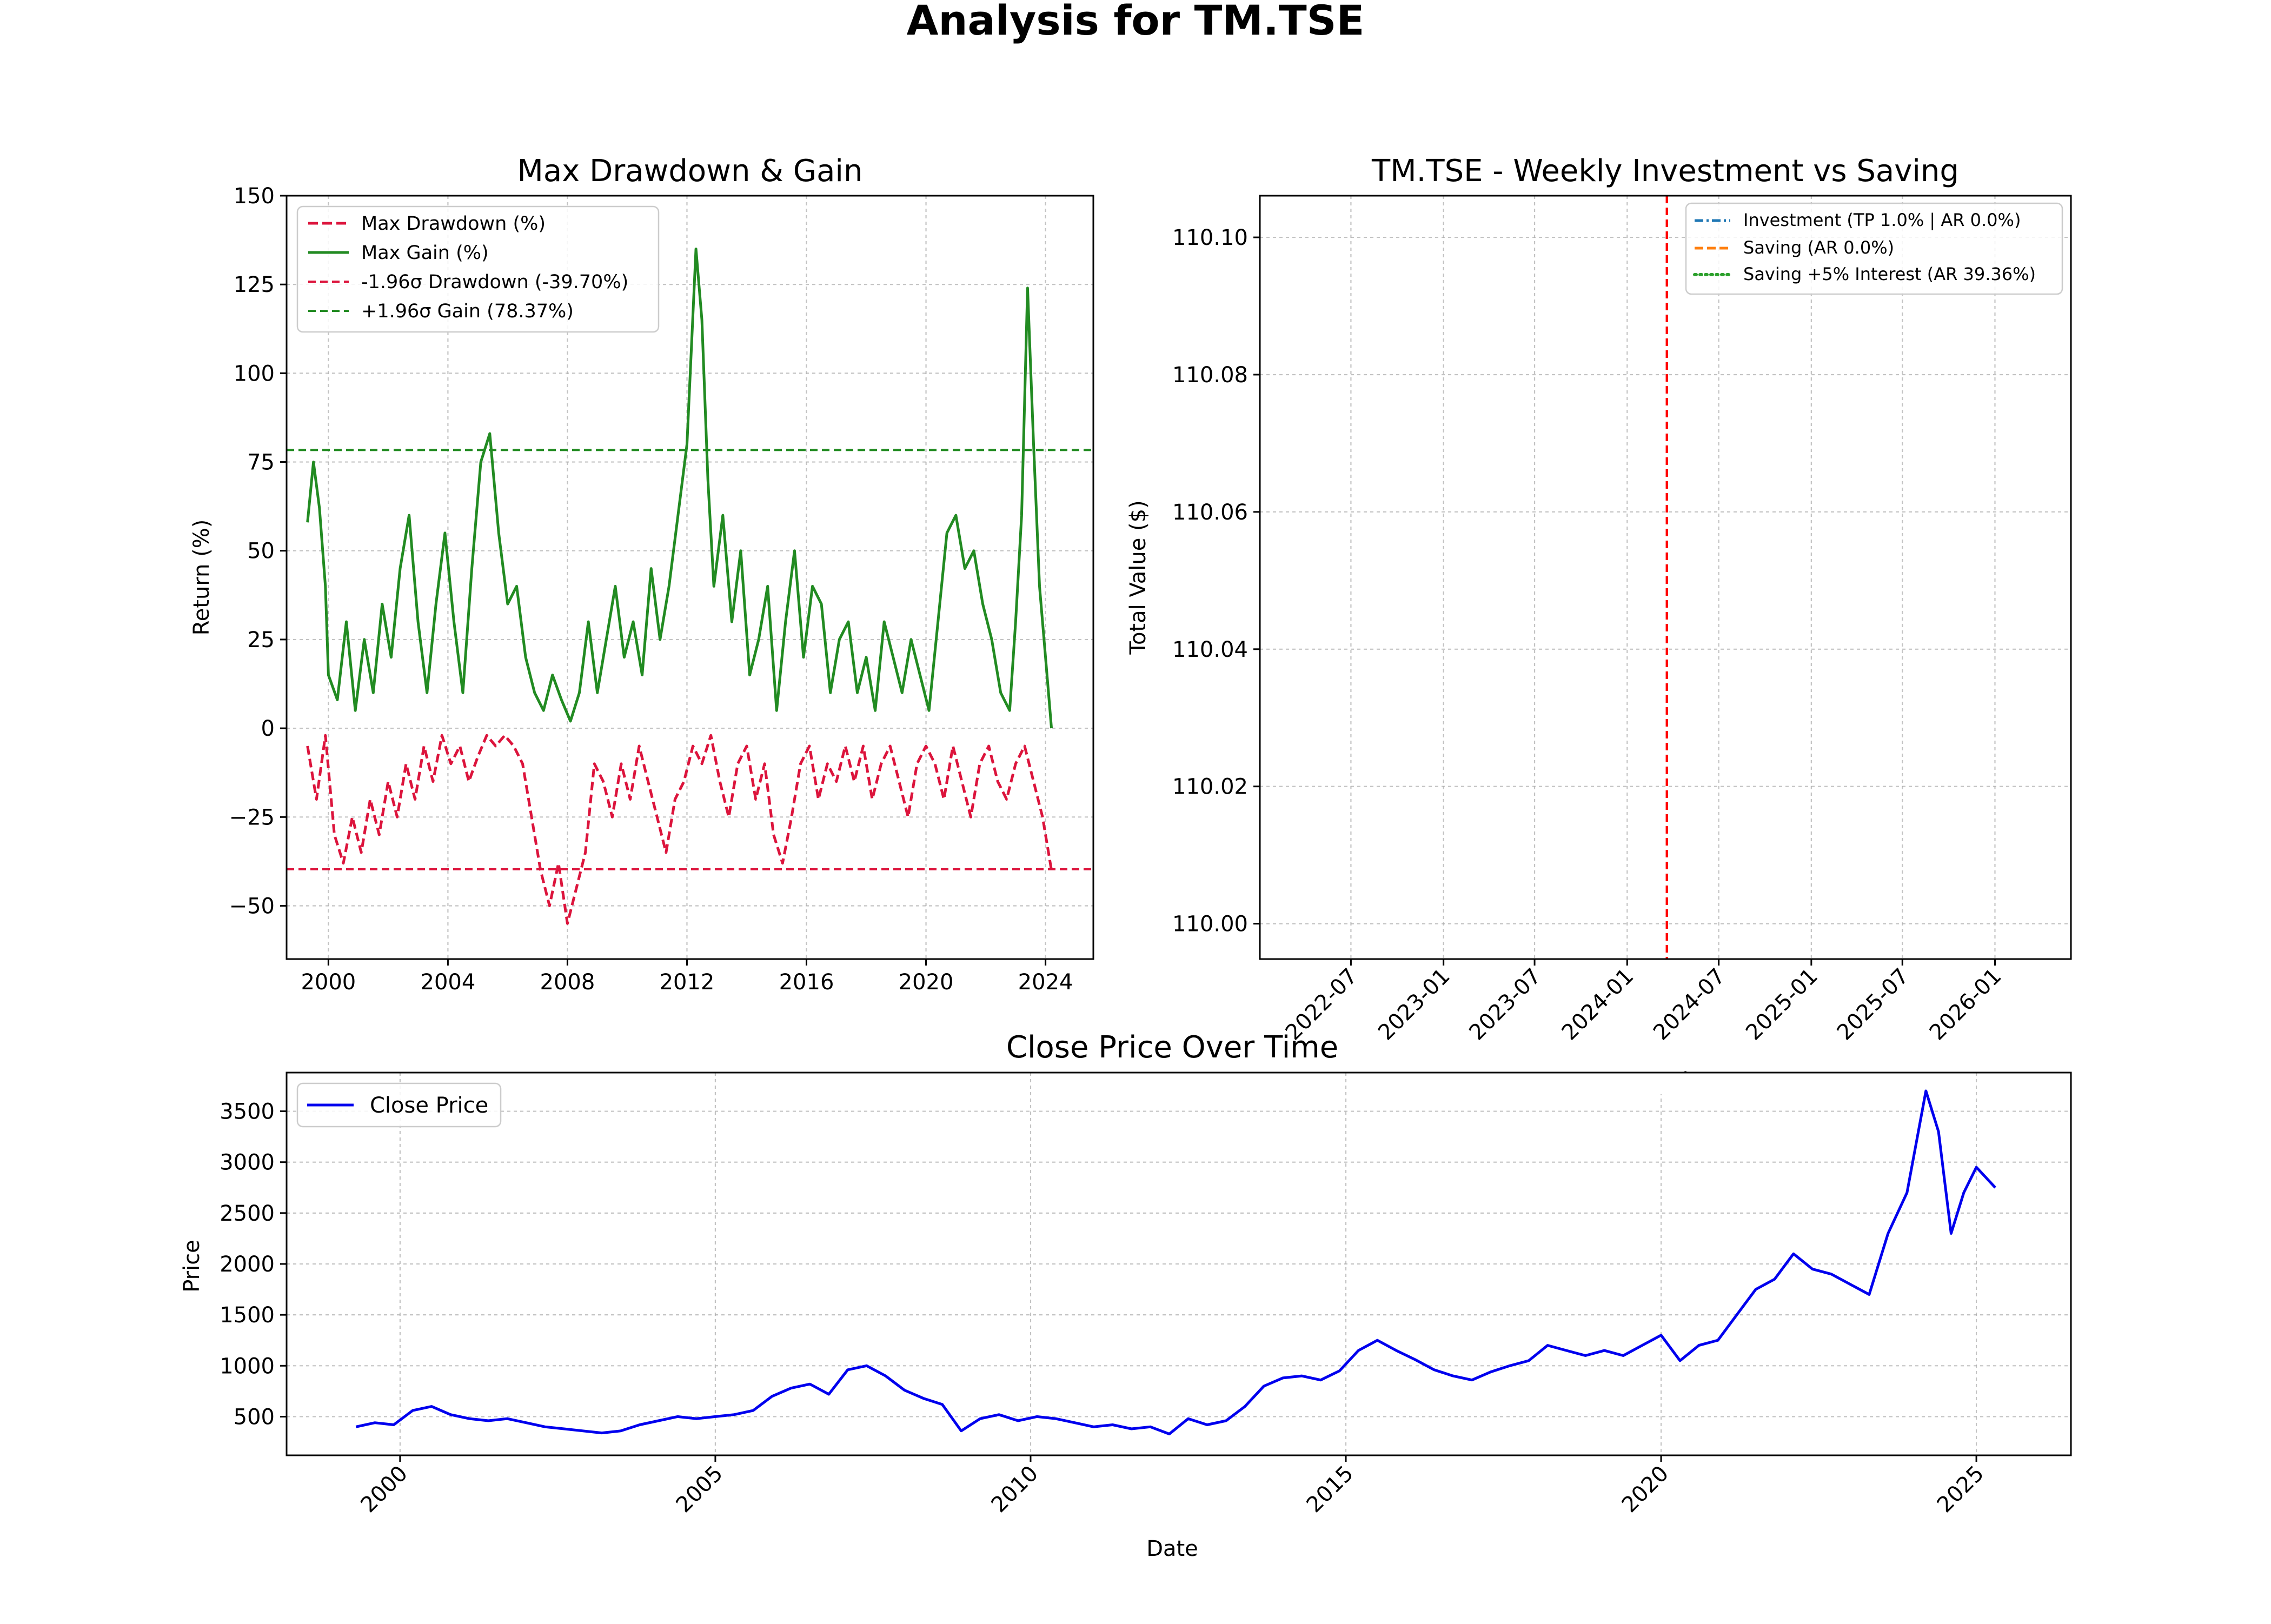 This screenshot has height=1624, width=2271. What do you see at coordinates (699, 1489) in the screenshot?
I see `close-x-tick-label: 2005` at bounding box center [699, 1489].